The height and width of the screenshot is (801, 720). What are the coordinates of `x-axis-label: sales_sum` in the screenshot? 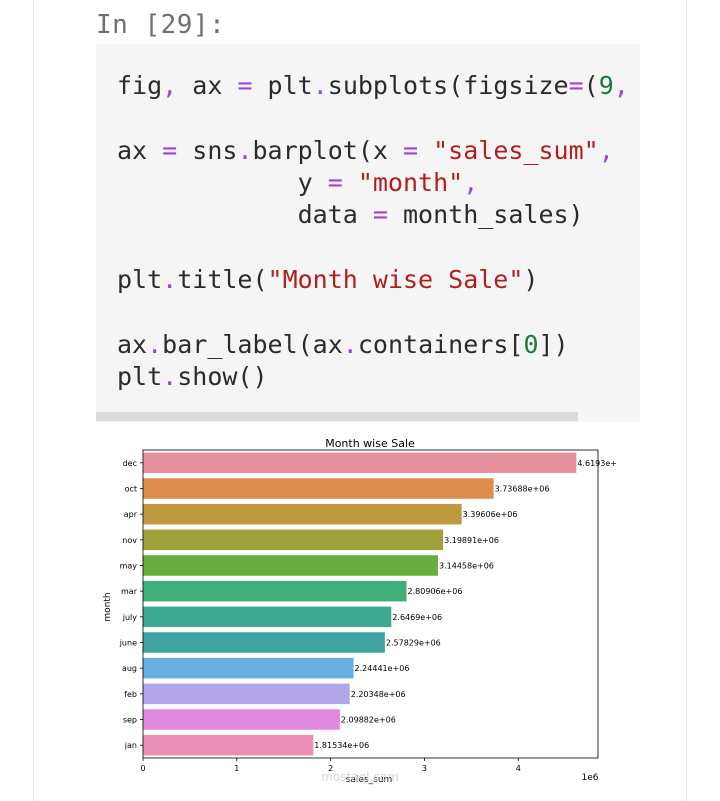 It's located at (369, 780).